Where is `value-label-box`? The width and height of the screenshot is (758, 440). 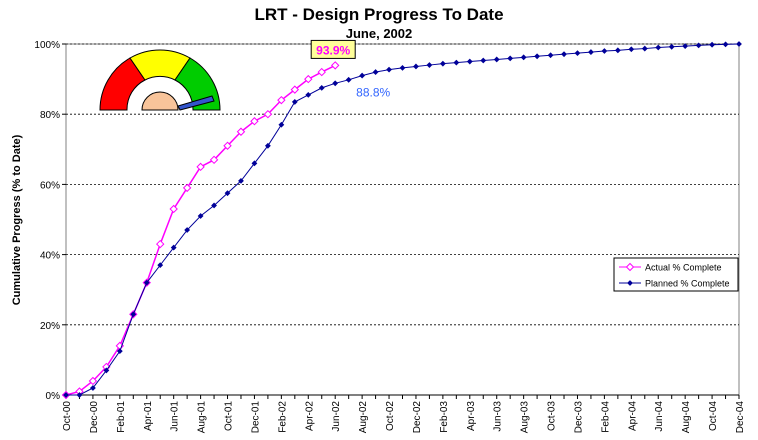
value-label-box is located at coordinates (333, 49).